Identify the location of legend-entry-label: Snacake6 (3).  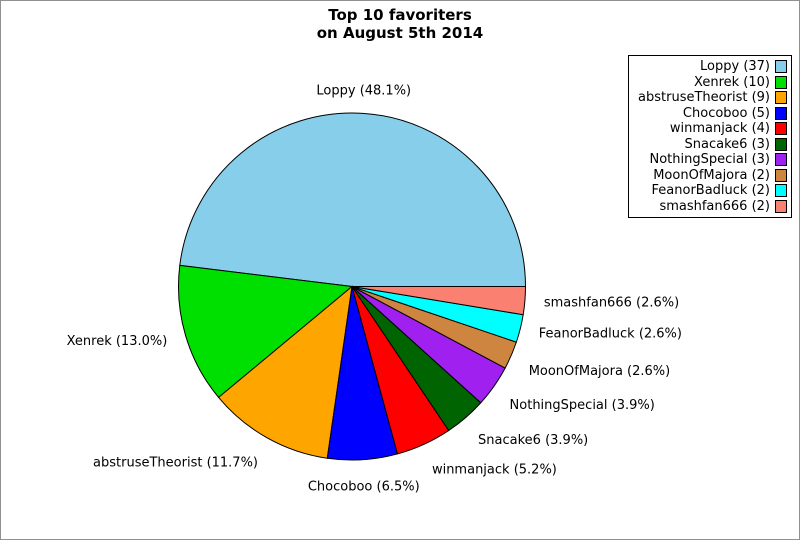
(727, 144).